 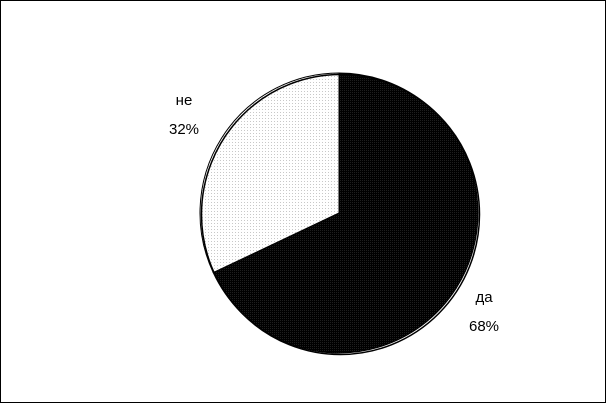 I want to click on slice-label-da: да, so click(x=484, y=297).